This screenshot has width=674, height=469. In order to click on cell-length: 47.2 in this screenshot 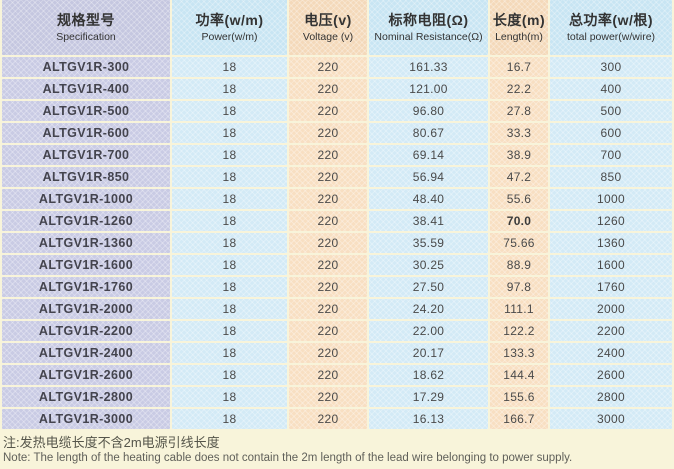, I will do `click(519, 177)`.